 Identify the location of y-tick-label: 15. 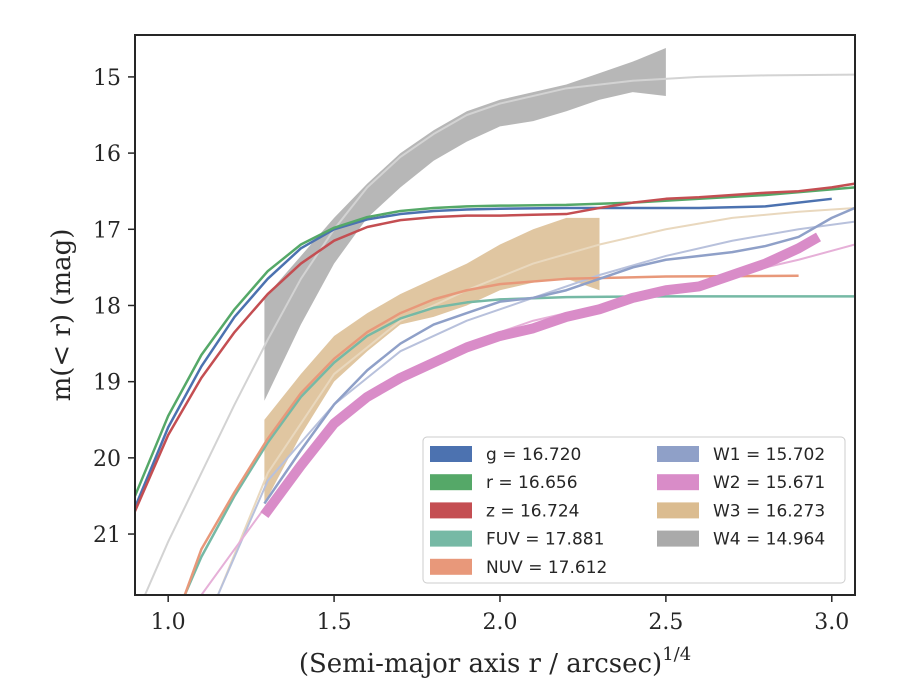
(107, 78).